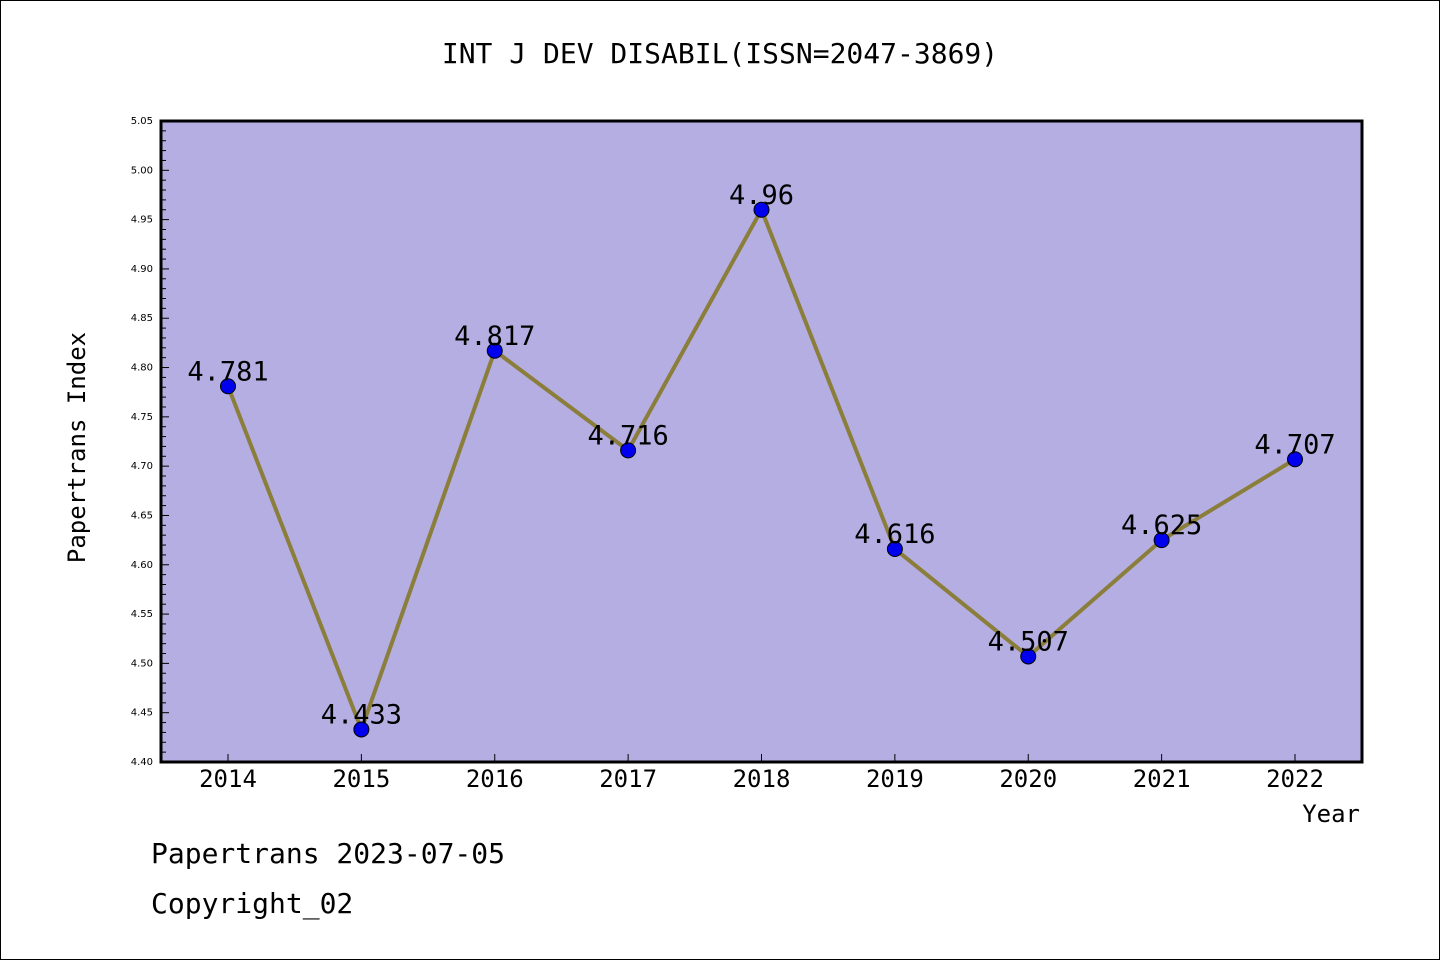  Describe the element at coordinates (1162, 779) in the screenshot. I see `x-tick-label: 2021` at that location.